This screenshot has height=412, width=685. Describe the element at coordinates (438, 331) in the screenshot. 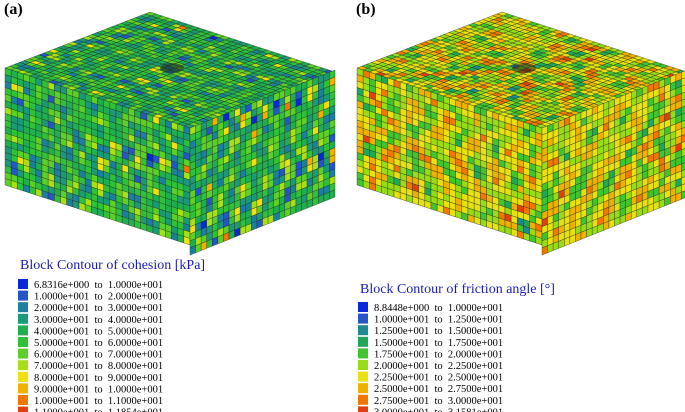

I see `legend-entry: 1.2500e+001 to 1.5000e+001` at that location.